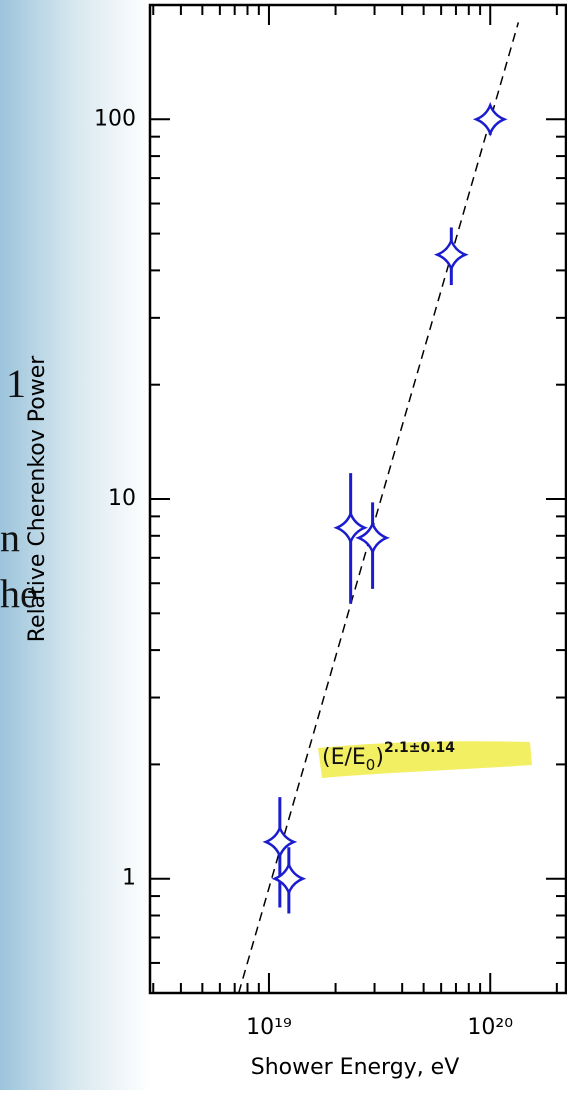 Image resolution: width=567 pixels, height=1094 pixels. What do you see at coordinates (355, 1067) in the screenshot?
I see `x-axis-title: Shower Energy, eV` at bounding box center [355, 1067].